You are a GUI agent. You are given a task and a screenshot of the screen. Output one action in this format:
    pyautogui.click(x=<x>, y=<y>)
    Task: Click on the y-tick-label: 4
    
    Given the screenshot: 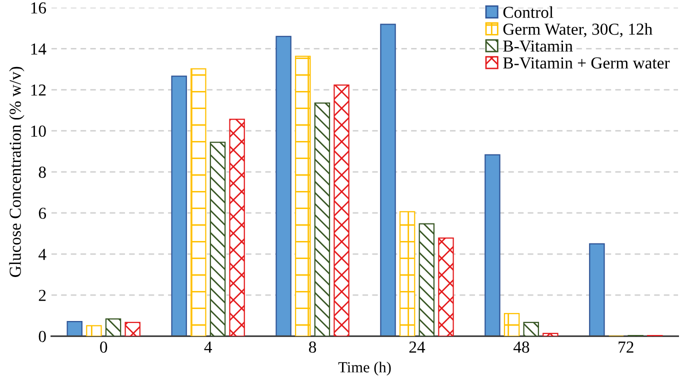 What is the action you would take?
    pyautogui.click(x=42, y=254)
    